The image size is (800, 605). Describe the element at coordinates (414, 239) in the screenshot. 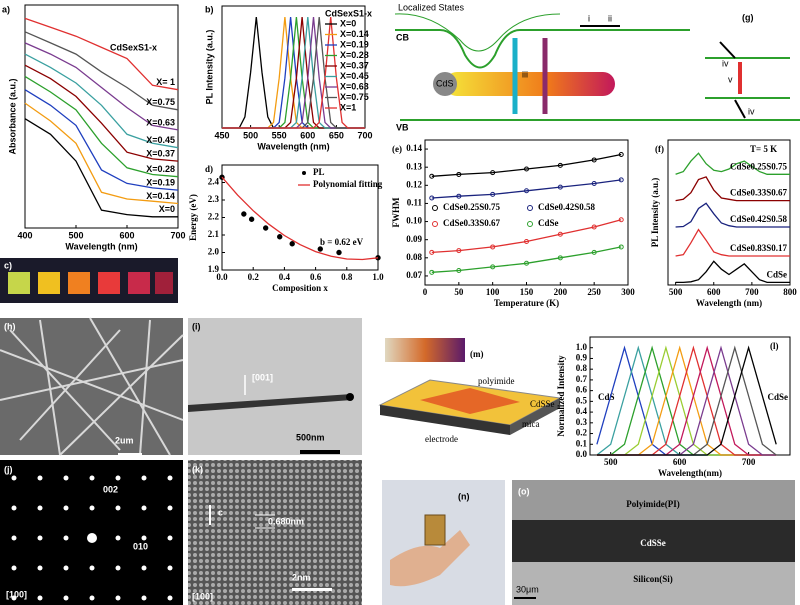

I see `y-tick-label: 0.09` at that location.